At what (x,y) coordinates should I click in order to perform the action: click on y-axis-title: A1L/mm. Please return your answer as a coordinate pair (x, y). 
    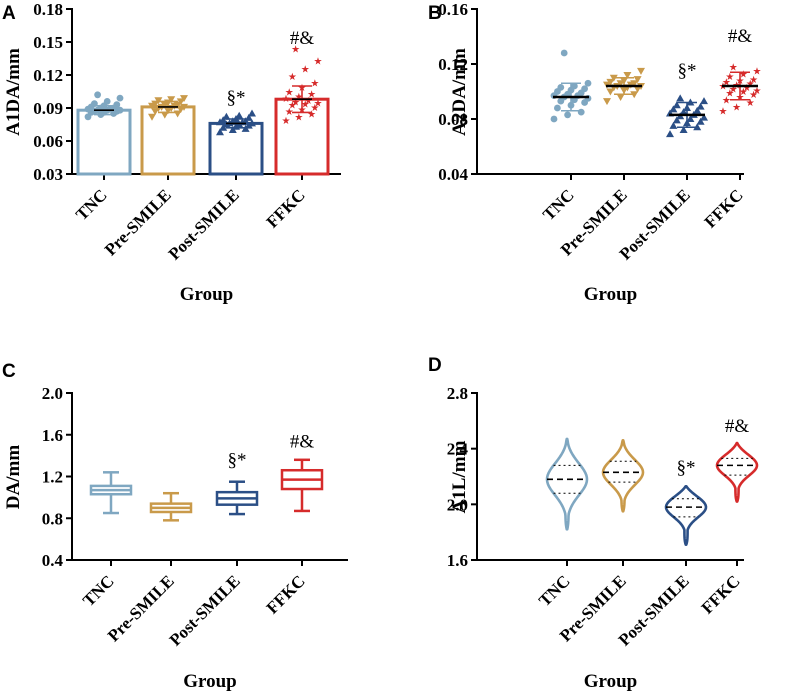
    Looking at the image, I should click on (459, 476).